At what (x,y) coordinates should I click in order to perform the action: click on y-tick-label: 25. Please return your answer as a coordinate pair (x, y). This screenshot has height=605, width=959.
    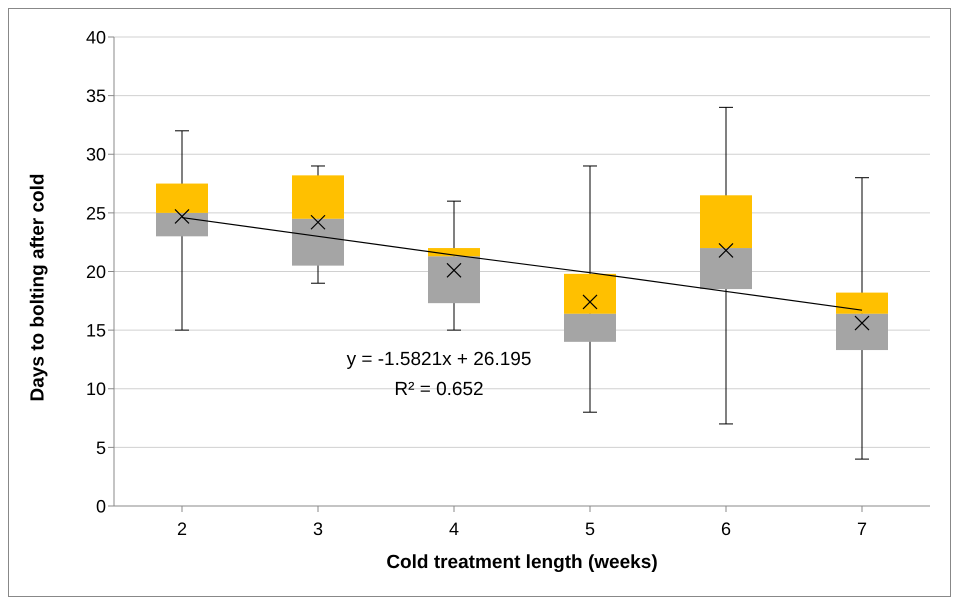
    Looking at the image, I should click on (96, 213).